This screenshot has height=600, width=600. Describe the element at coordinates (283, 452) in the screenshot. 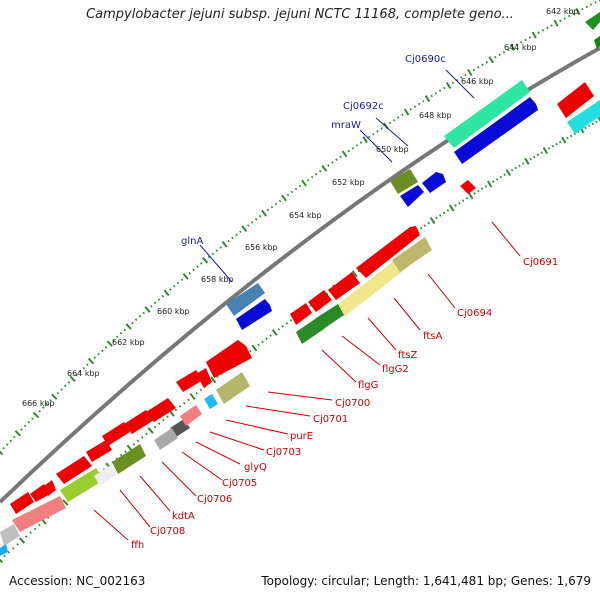

I see `gene-label-cj0703: Cj0703` at that location.